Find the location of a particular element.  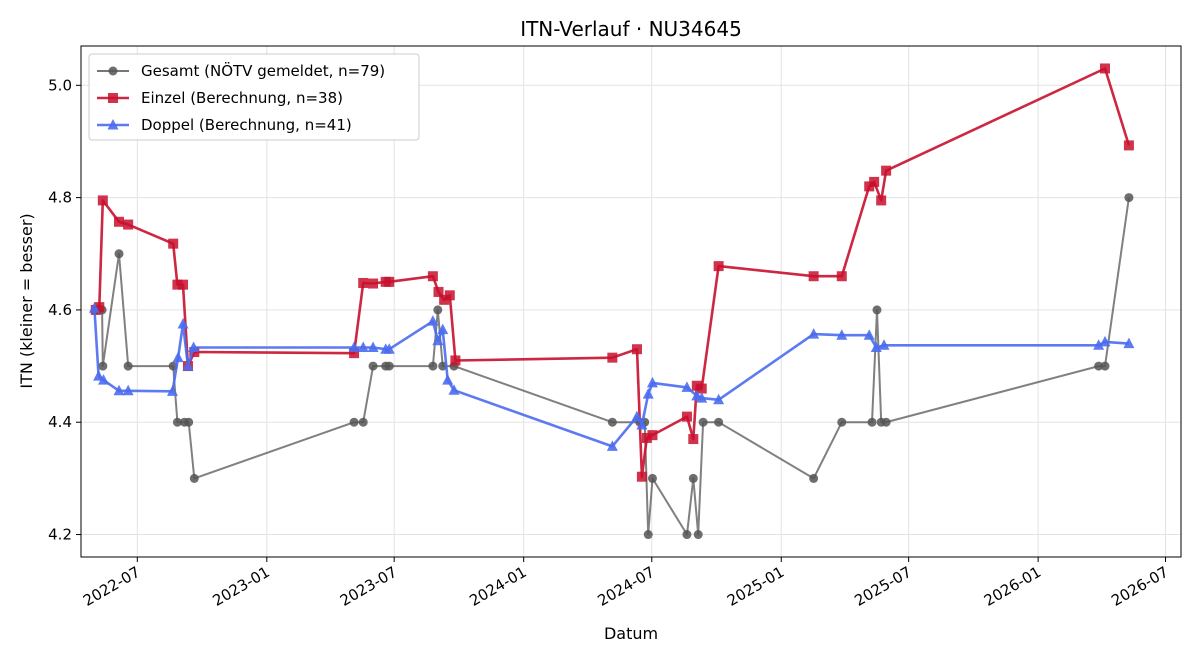

y-axis: 4.2 4.4 4.6 4.8 5.0 is located at coordinates (64, 310).